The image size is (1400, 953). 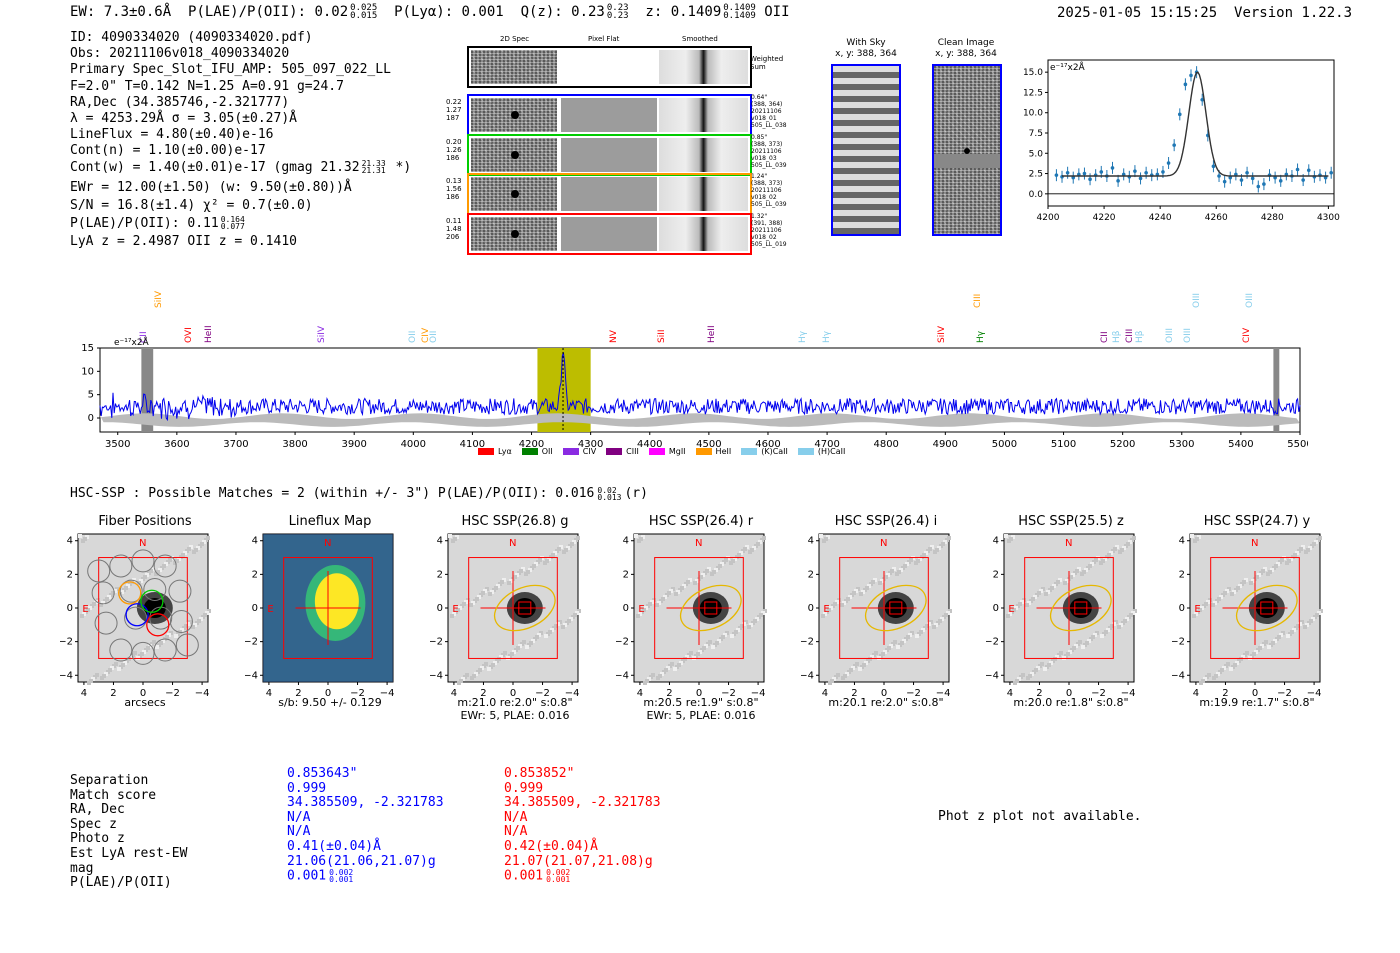 I want to click on plae-poii-lo: 0.015, so click(x=364, y=16).